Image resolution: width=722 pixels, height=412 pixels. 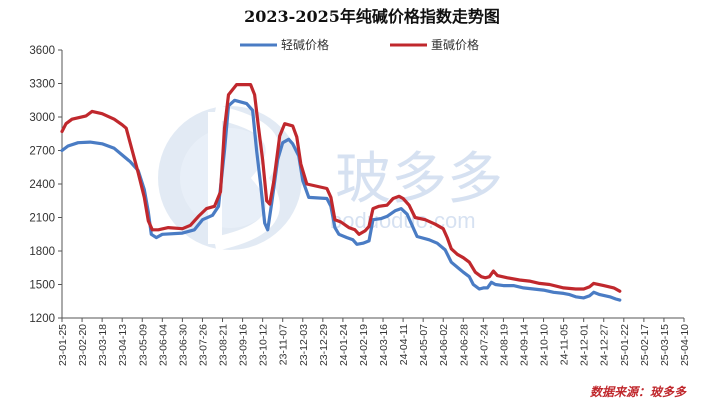 What do you see at coordinates (264, 345) in the screenshot?
I see `x-tick-label: 23-10-12` at bounding box center [264, 345].